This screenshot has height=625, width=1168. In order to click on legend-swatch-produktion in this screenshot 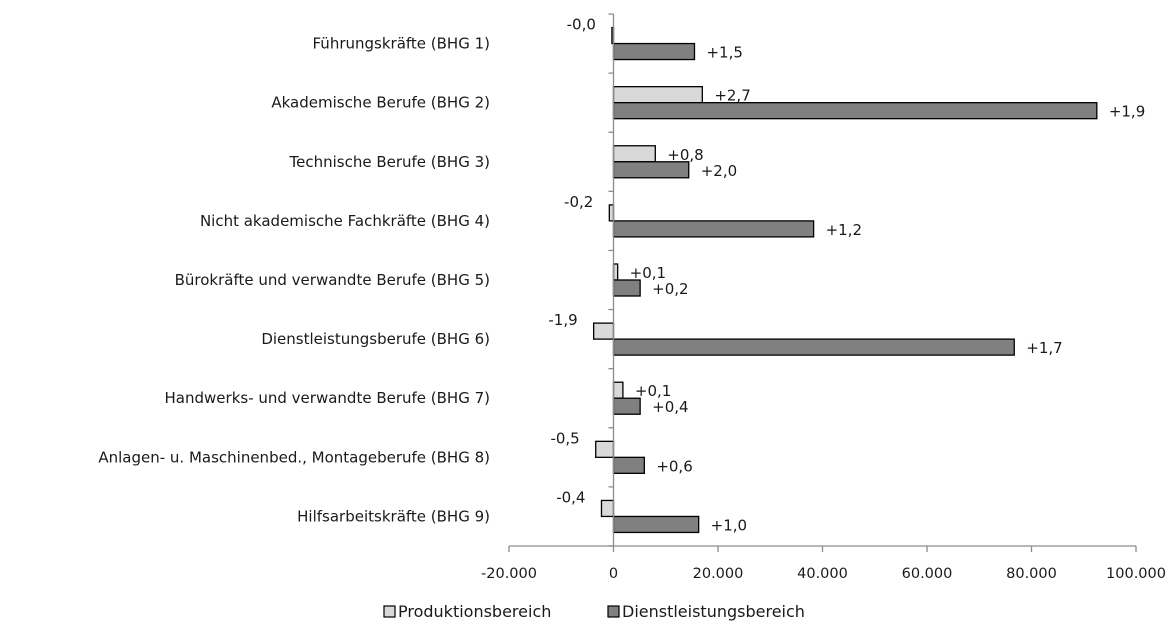, I will do `click(389, 611)`.